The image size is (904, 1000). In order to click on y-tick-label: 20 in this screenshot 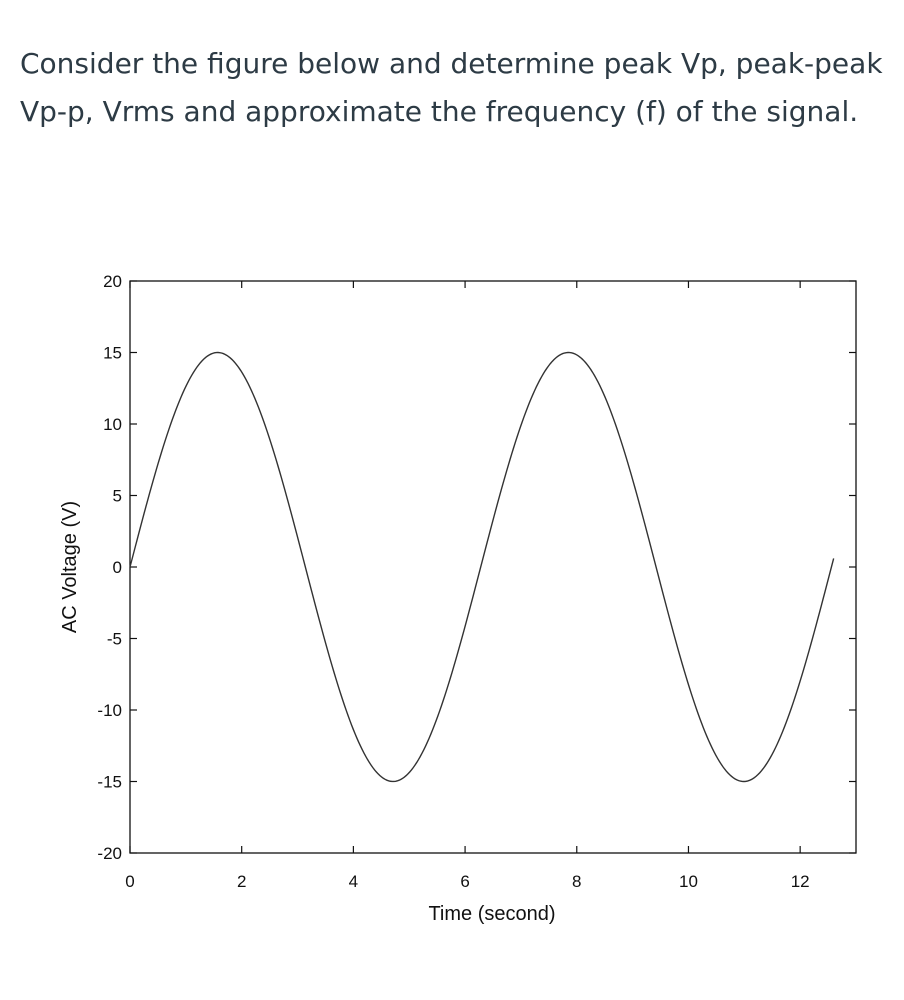, I will do `click(112, 281)`.